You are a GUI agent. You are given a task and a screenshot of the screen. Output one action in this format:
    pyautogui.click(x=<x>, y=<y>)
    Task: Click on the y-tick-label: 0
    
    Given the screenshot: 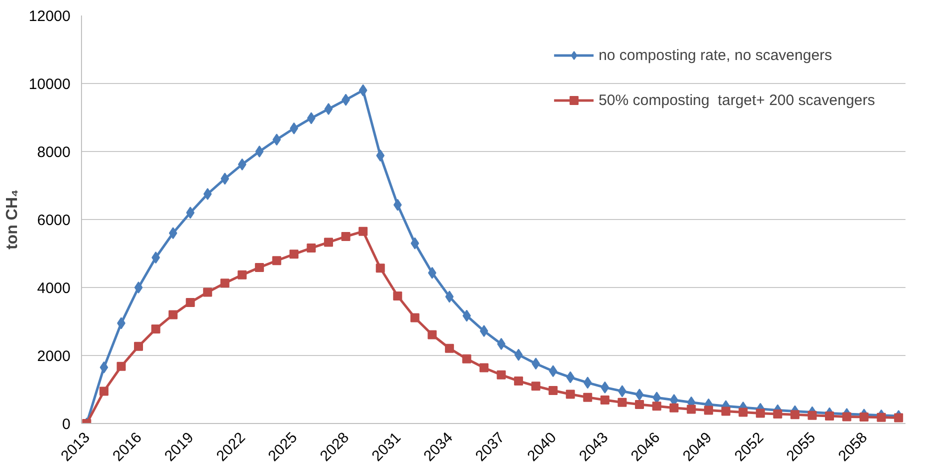 What is the action you would take?
    pyautogui.click(x=66, y=424)
    